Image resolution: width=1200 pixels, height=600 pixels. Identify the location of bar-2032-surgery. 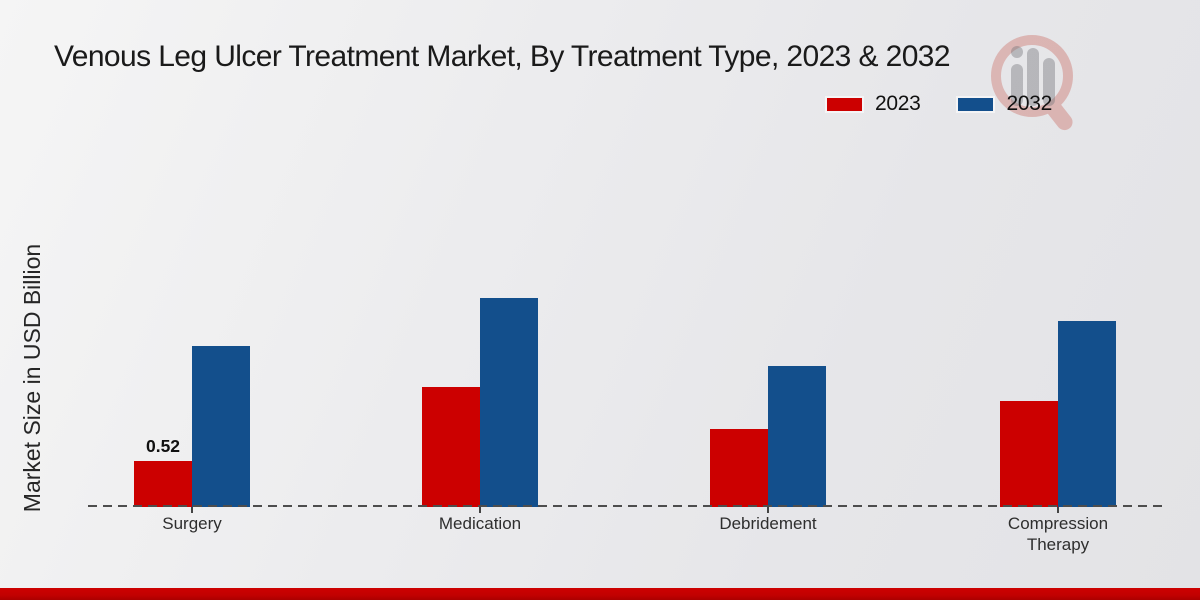
(221, 426).